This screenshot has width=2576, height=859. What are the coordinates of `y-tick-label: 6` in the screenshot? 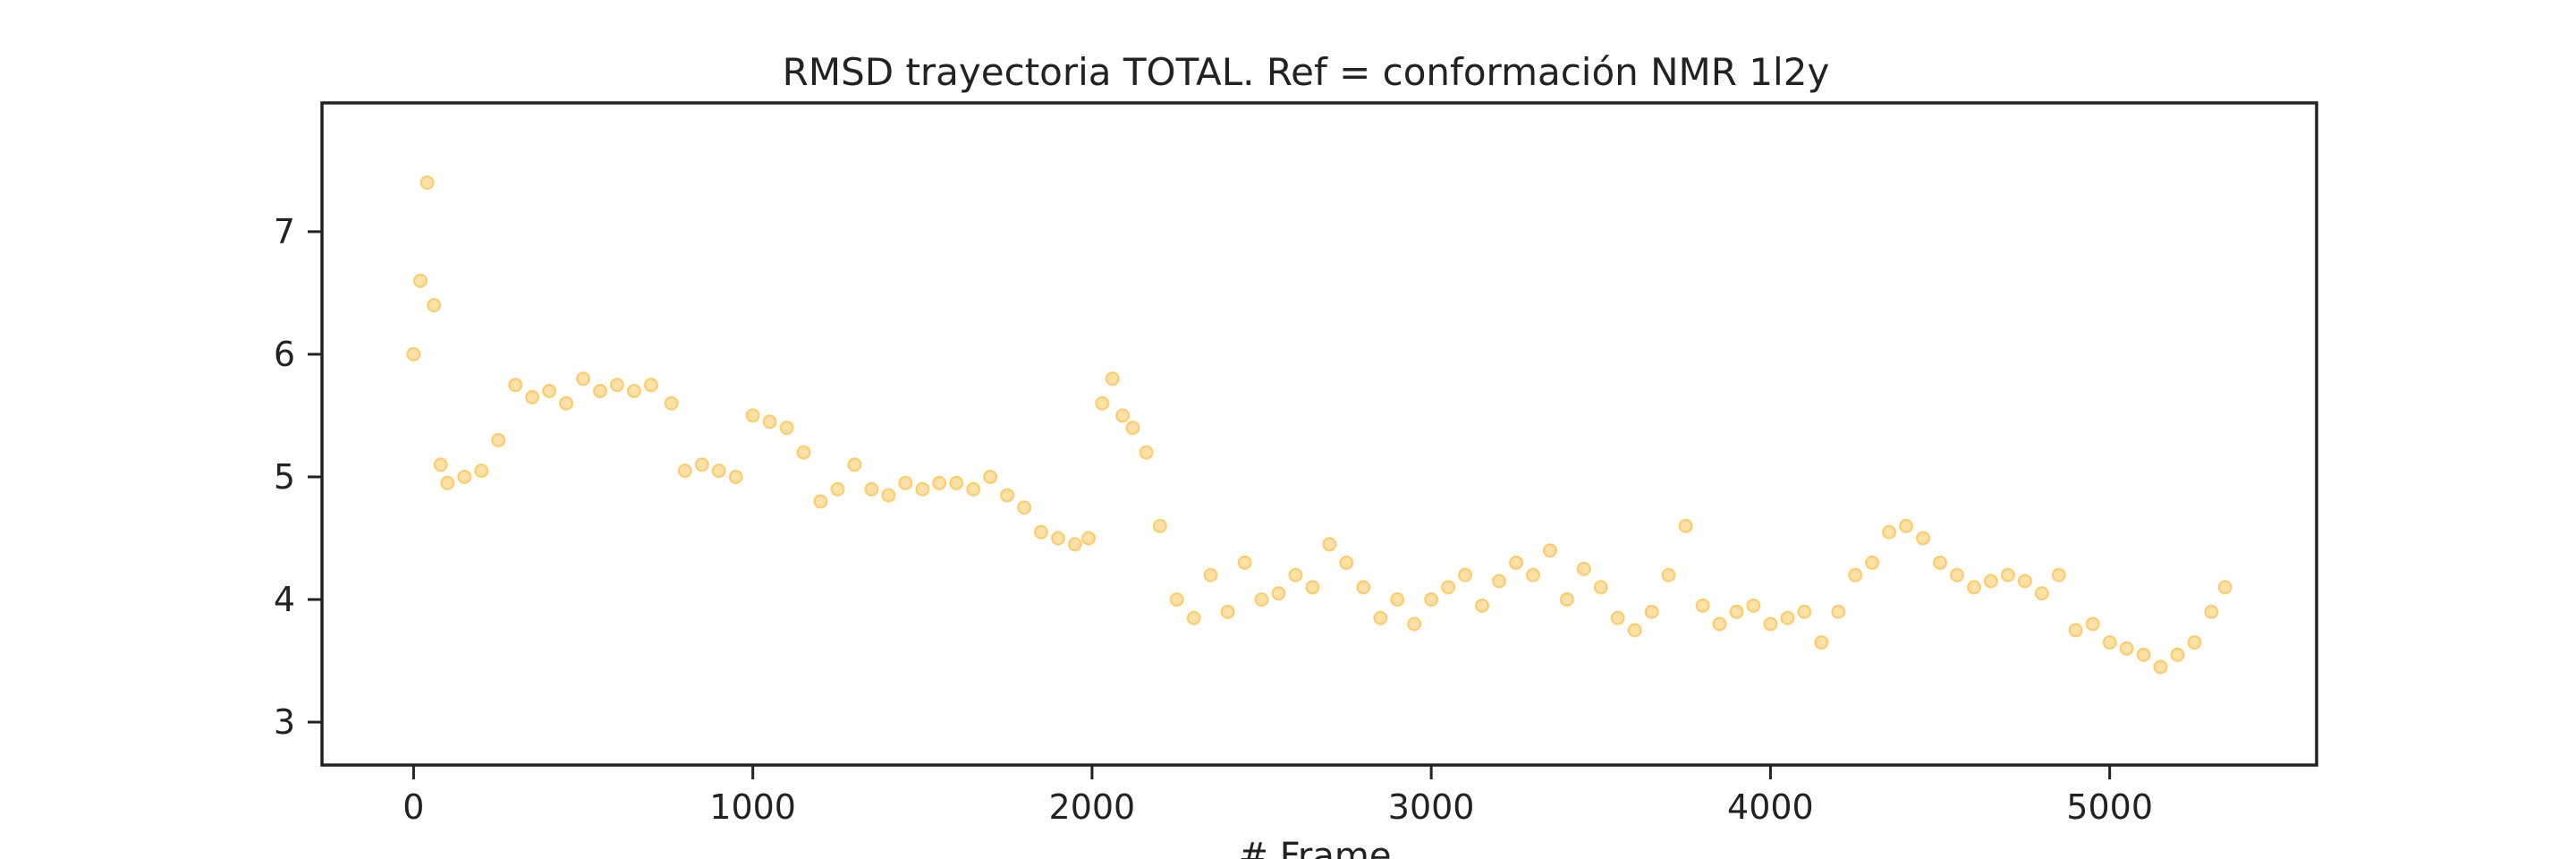 It's located at (284, 354).